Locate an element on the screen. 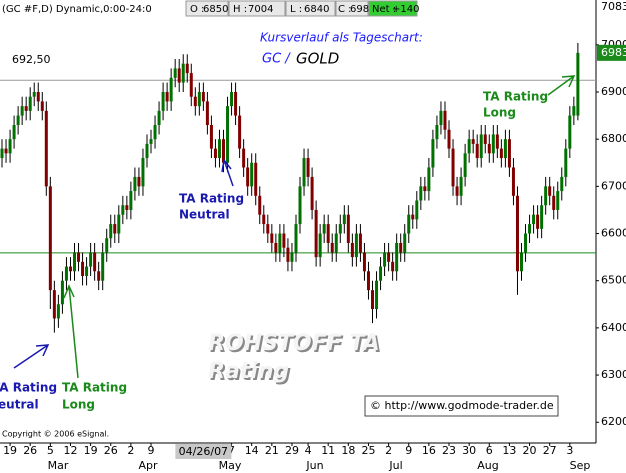  x-tick-label: 23 is located at coordinates (449, 450).